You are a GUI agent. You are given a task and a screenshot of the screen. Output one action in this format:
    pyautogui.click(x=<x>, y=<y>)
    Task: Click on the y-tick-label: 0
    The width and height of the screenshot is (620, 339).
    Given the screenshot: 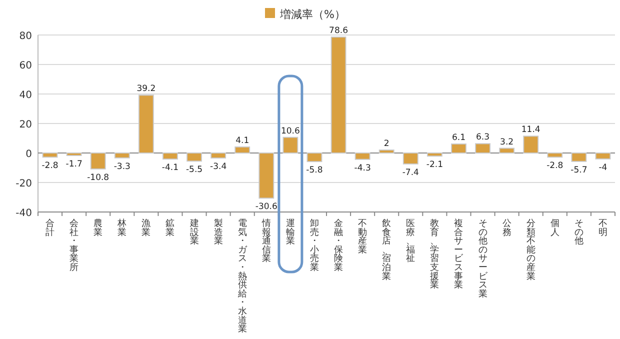 What is the action you would take?
    pyautogui.click(x=29, y=154)
    